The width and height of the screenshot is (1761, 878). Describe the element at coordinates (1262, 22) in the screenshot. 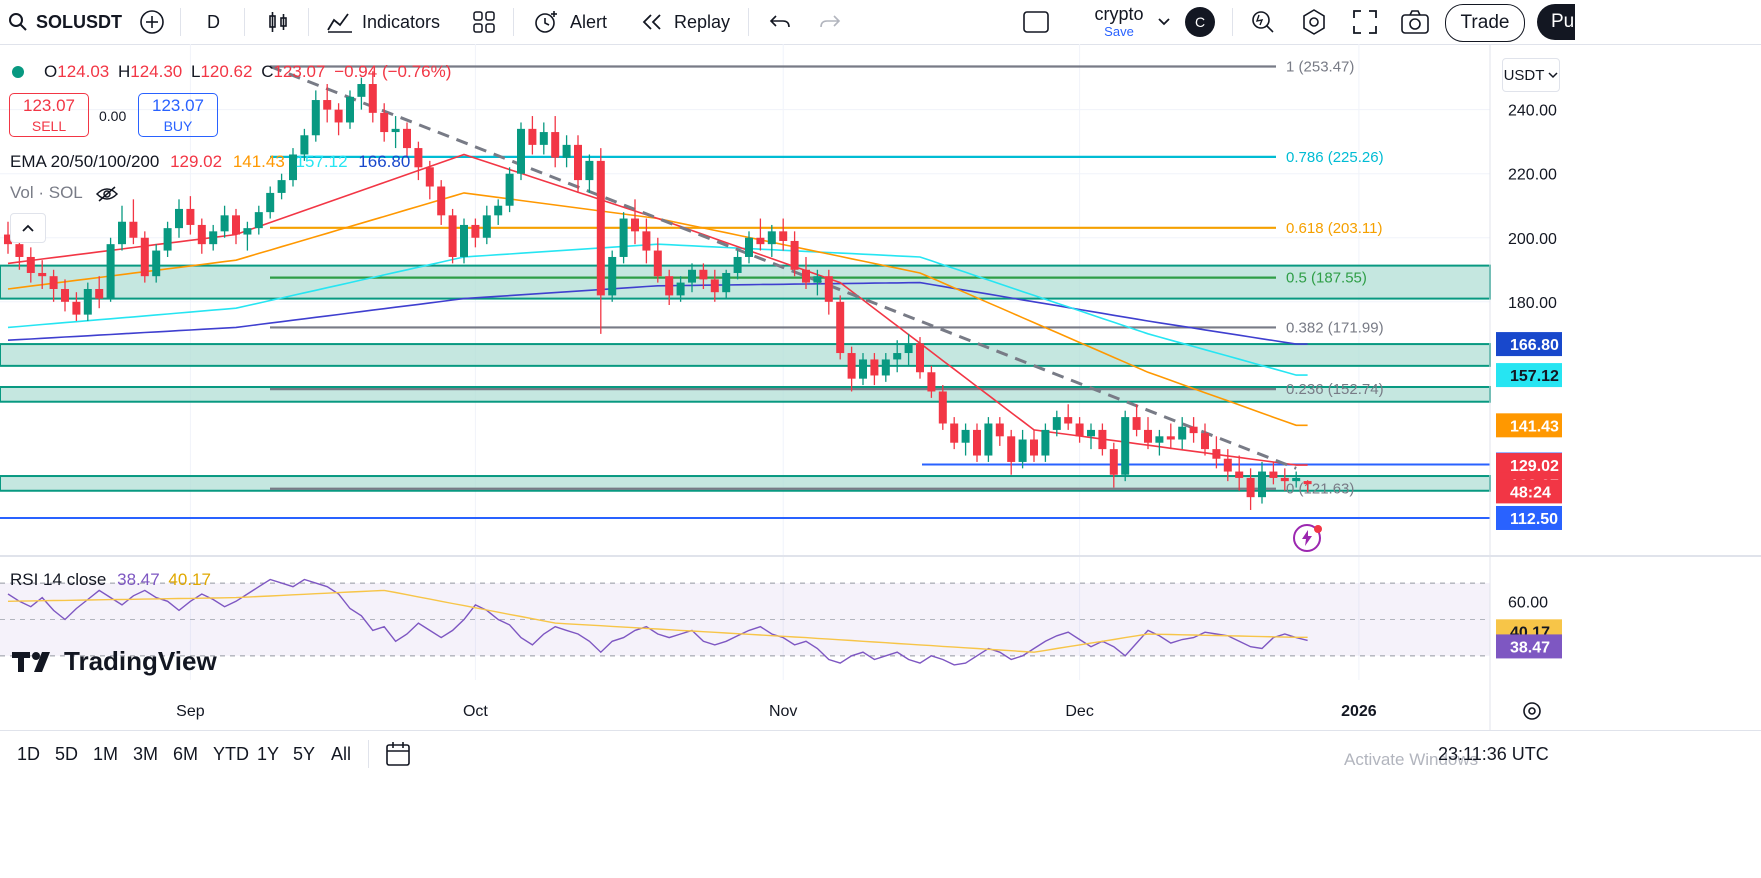

I see `quick-search-button` at that location.